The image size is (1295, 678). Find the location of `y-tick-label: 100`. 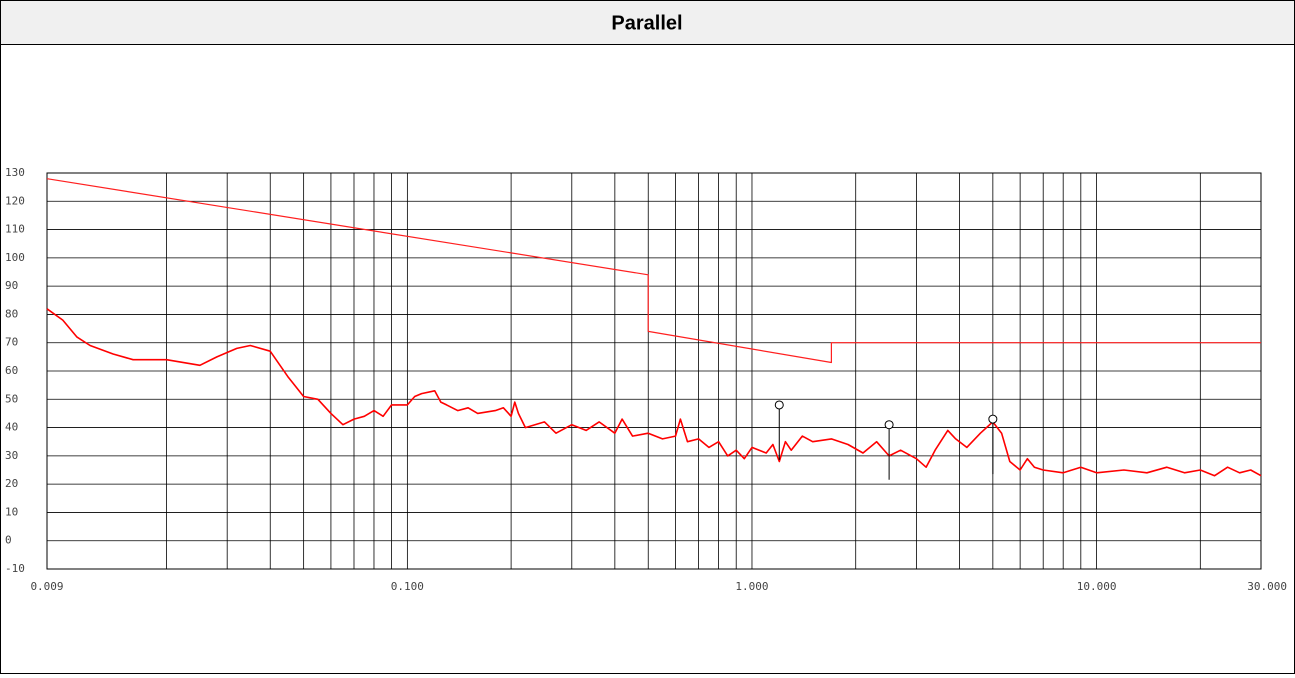

y-tick-label: 100 is located at coordinates (15, 257).